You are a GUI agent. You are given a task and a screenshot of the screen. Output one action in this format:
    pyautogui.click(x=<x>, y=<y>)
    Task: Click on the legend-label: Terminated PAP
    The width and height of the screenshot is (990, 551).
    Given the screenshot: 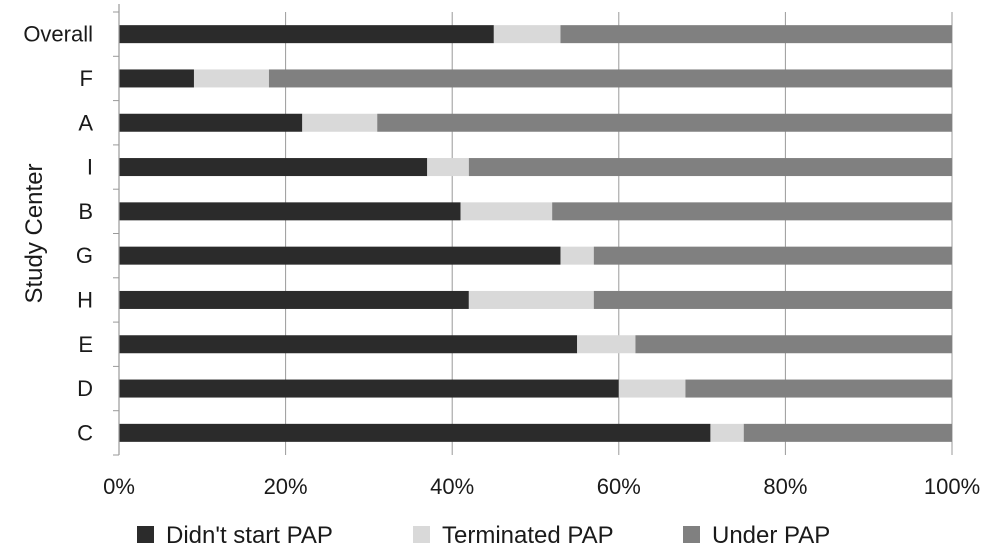 What is the action you would take?
    pyautogui.click(x=528, y=535)
    